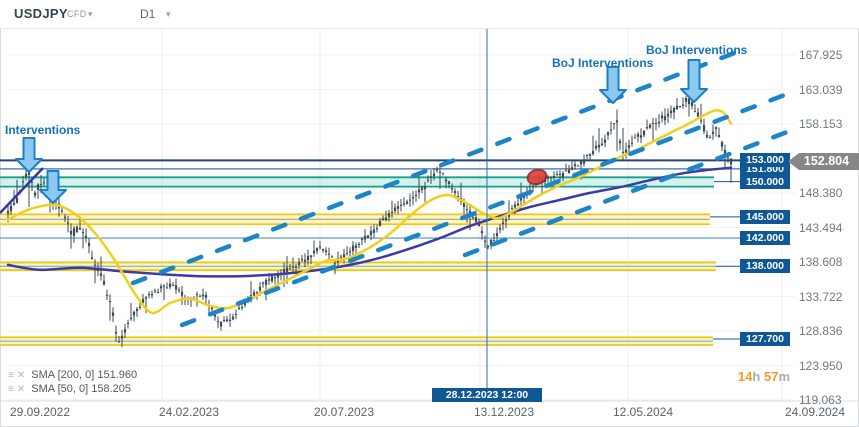  I want to click on timeframe-selector: D1, so click(148, 14).